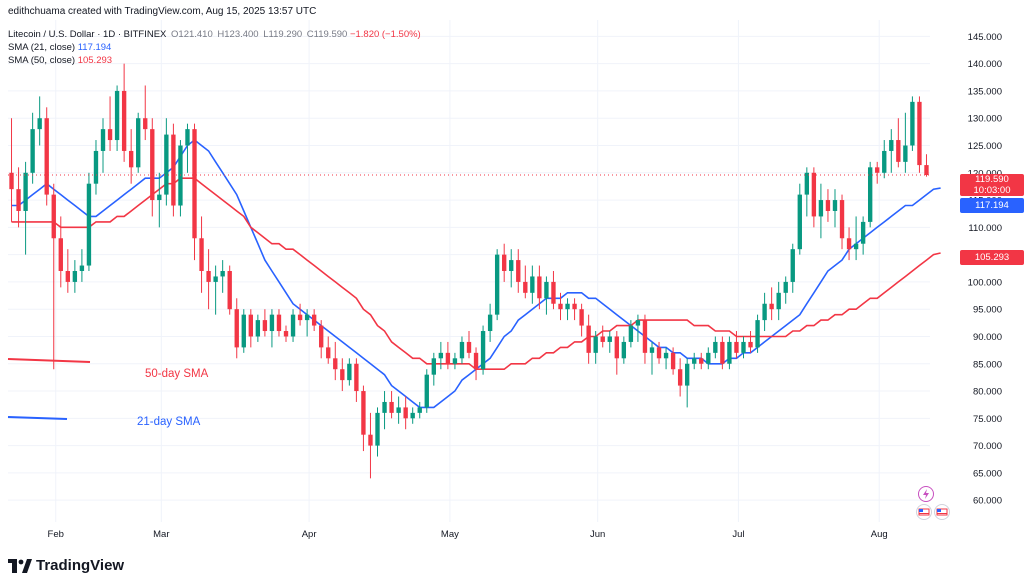  What do you see at coordinates (987, 501) in the screenshot?
I see `y-tick-label: 60.000` at bounding box center [987, 501].